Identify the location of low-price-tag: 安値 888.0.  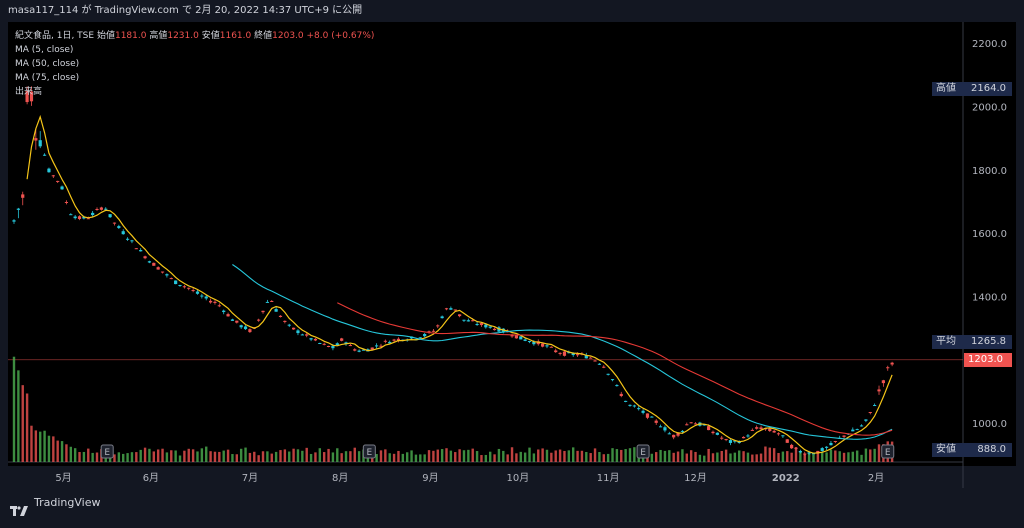
(972, 450).